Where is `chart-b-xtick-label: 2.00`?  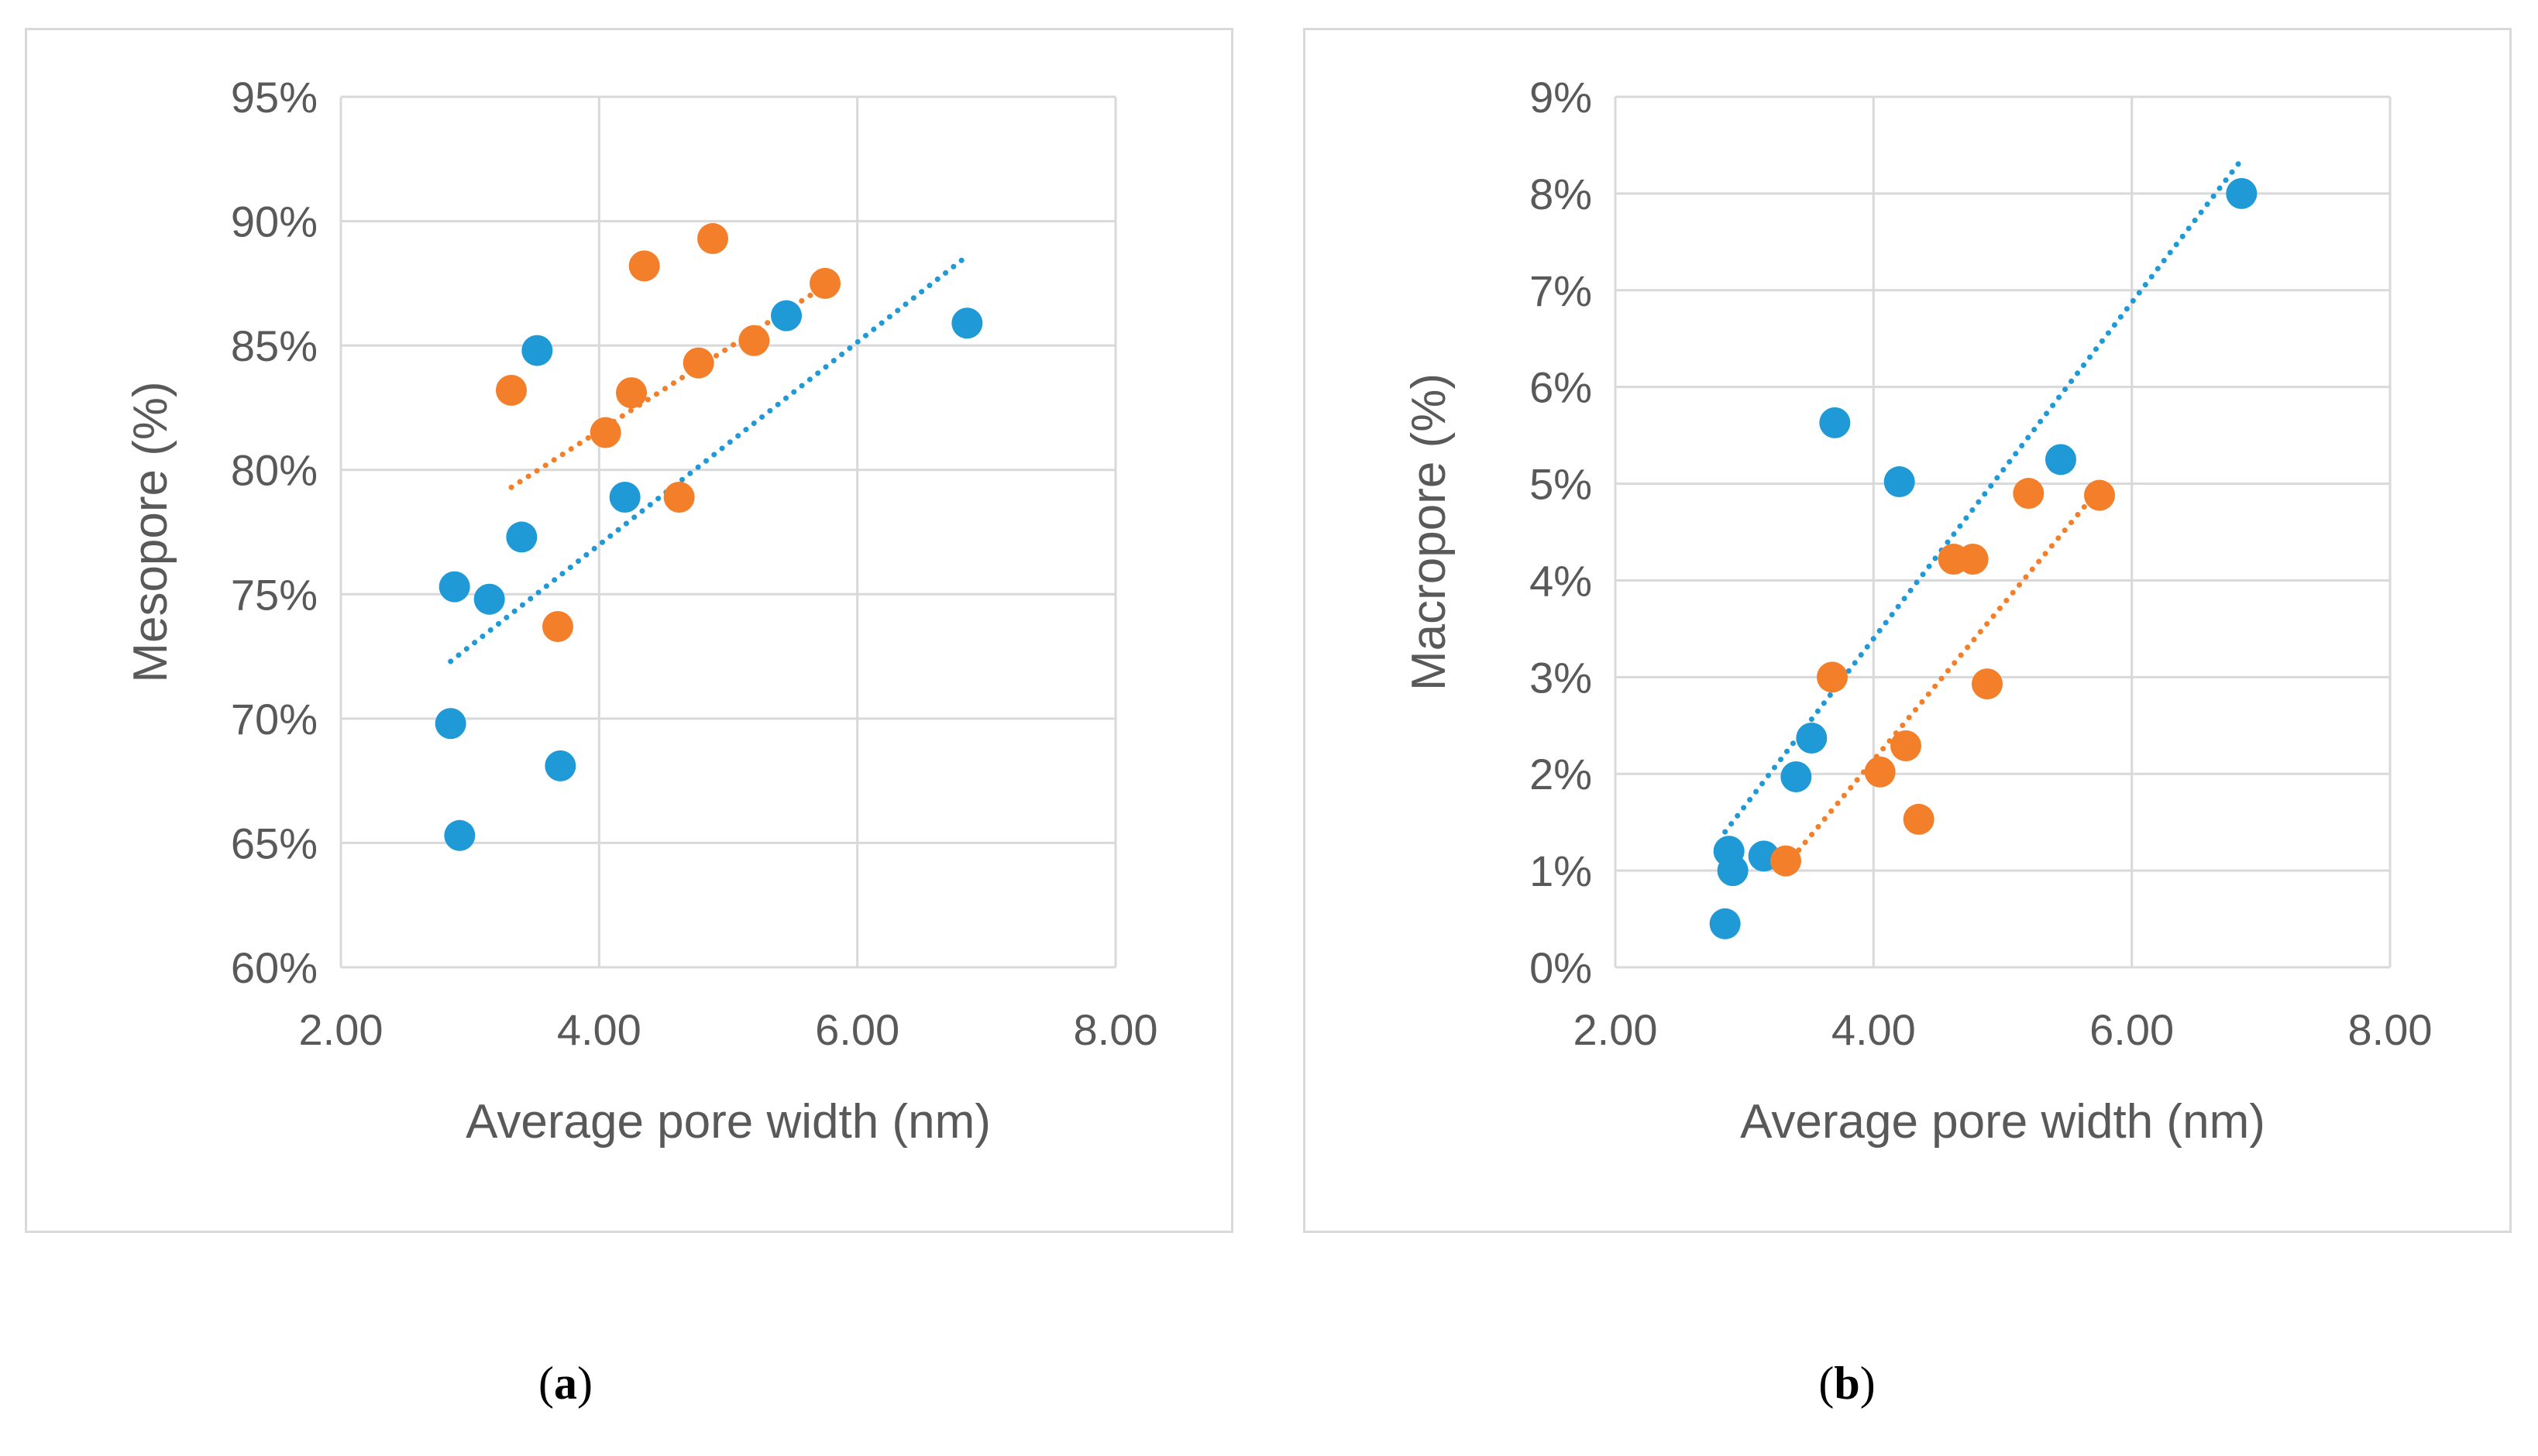 chart-b-xtick-label: 2.00 is located at coordinates (1616, 1030).